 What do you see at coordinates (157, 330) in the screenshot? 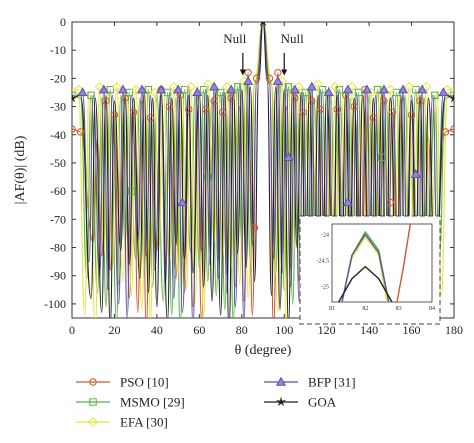
I see `x-tick-label: 40` at bounding box center [157, 330].